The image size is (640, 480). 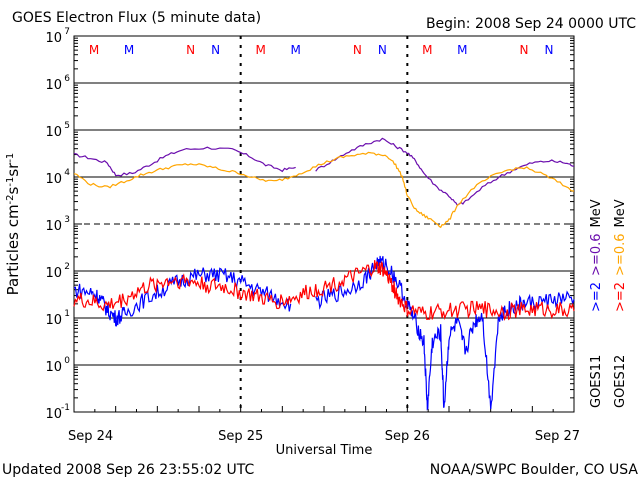 I want to click on updated-time: Updated 2008 Sep 26 23:55:02 UTC, so click(x=128, y=470).